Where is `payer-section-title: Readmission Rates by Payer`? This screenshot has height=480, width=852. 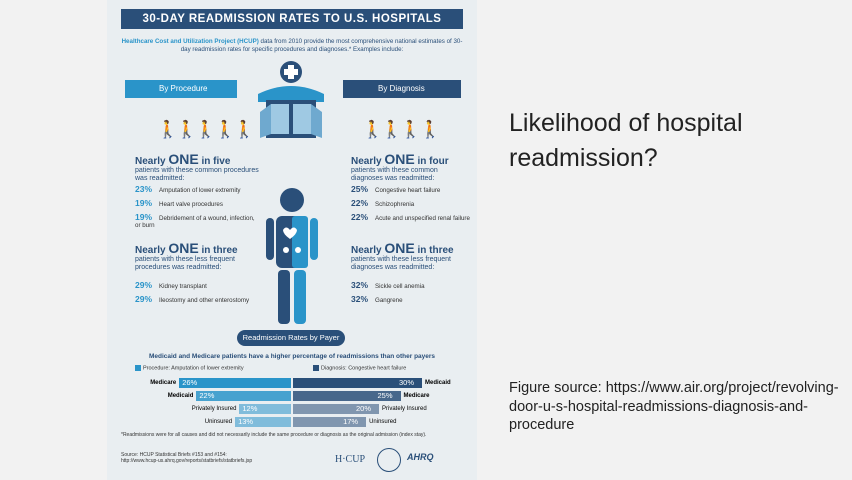 payer-section-title: Readmission Rates by Payer is located at coordinates (291, 338).